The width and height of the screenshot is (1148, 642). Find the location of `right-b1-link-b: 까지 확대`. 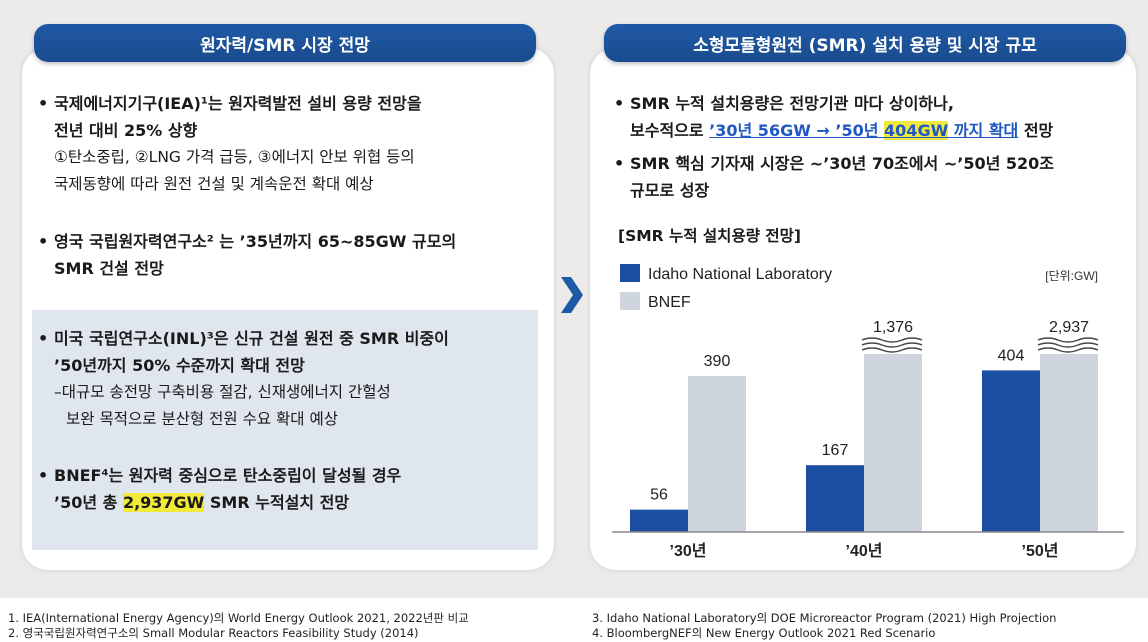

right-b1-link-b: 까지 확대 is located at coordinates (983, 130).